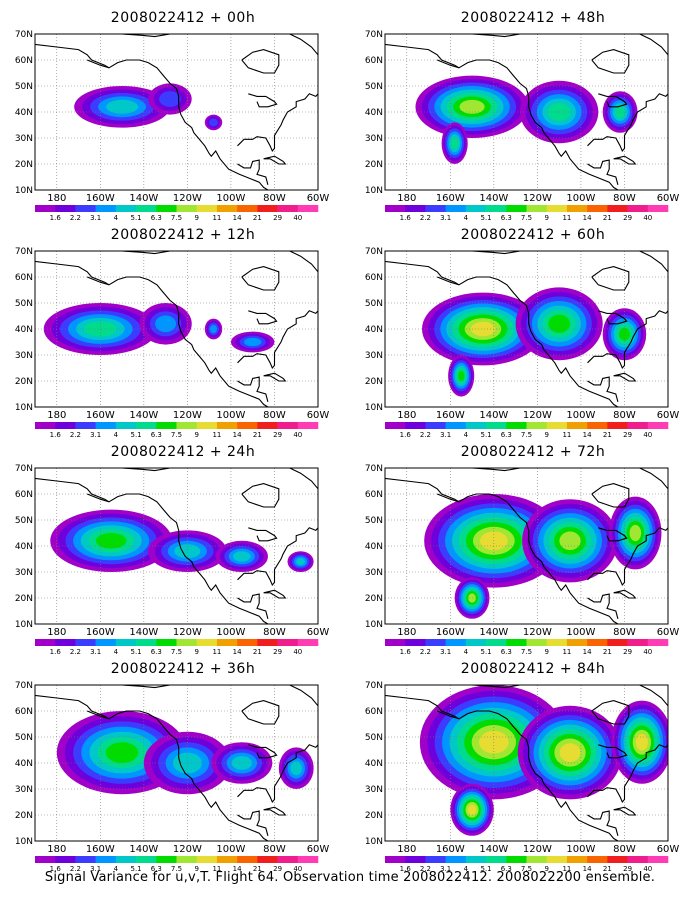 The image size is (700, 900). What do you see at coordinates (580, 198) in the screenshot?
I see `lon-label: 100W` at bounding box center [580, 198].